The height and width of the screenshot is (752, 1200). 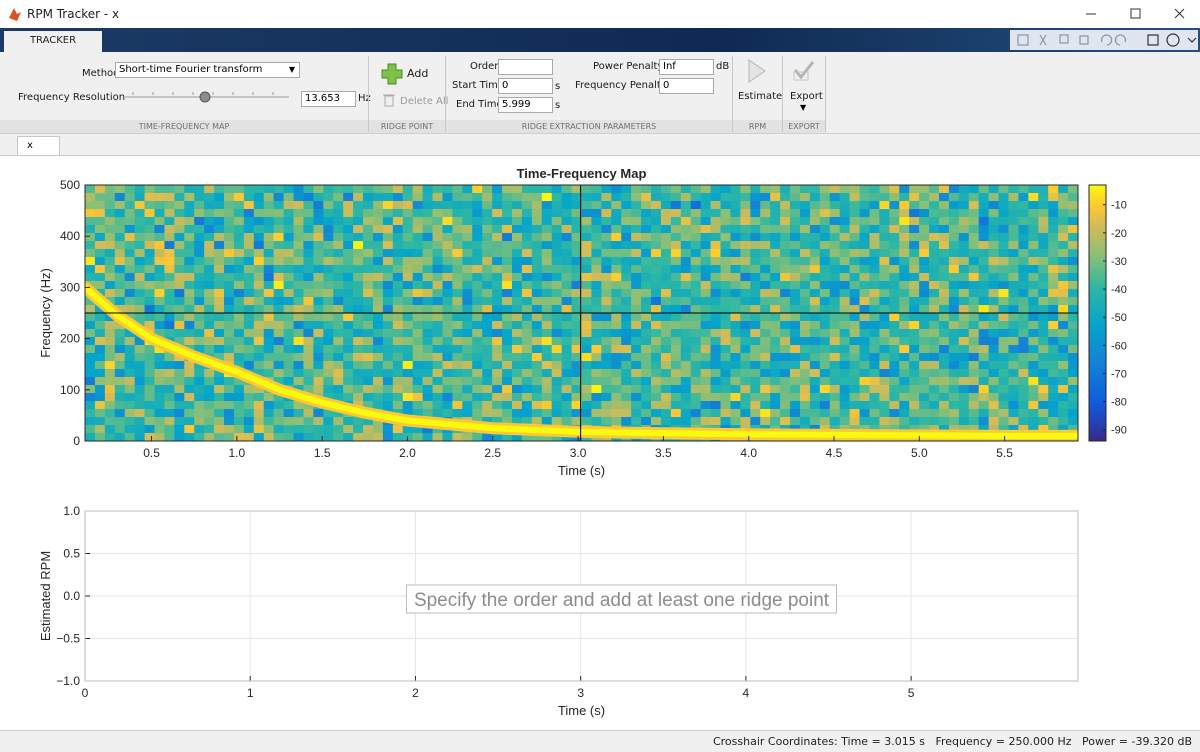 What do you see at coordinates (208, 97) in the screenshot?
I see `resolution-slider` at bounding box center [208, 97].